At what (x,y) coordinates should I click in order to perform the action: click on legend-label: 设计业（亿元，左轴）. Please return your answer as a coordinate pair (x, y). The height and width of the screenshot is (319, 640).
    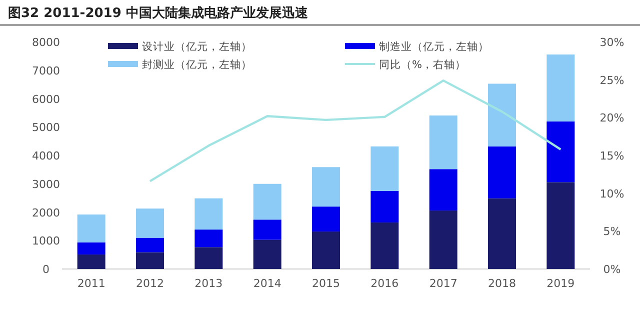
    Looking at the image, I should click on (197, 46).